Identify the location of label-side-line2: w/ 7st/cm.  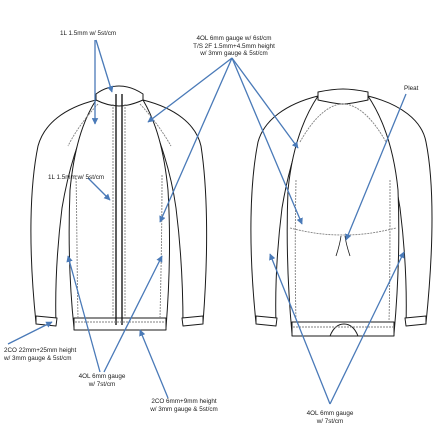
(102, 384).